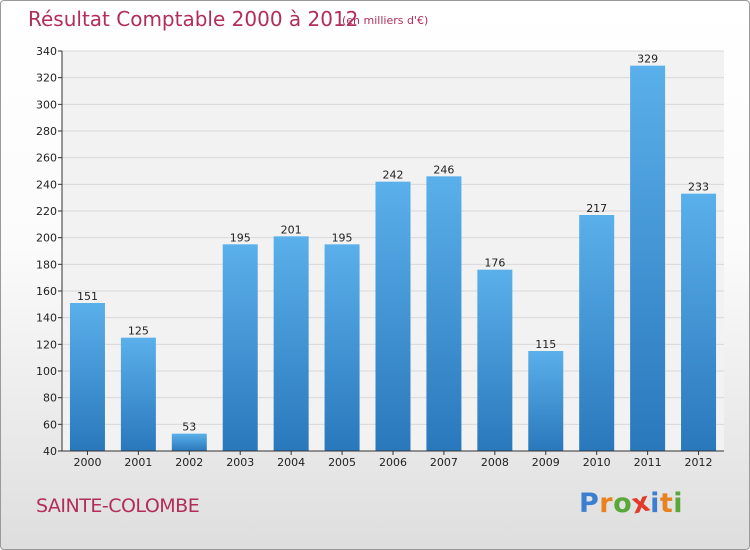 This screenshot has width=750, height=550. What do you see at coordinates (189, 427) in the screenshot?
I see `data-label-2002: 53` at bounding box center [189, 427].